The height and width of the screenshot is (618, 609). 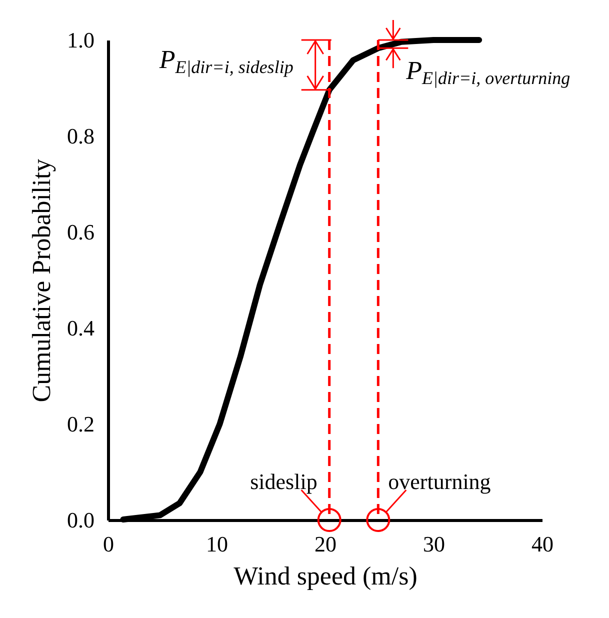 I want to click on x-tick-label: 30, so click(x=434, y=544).